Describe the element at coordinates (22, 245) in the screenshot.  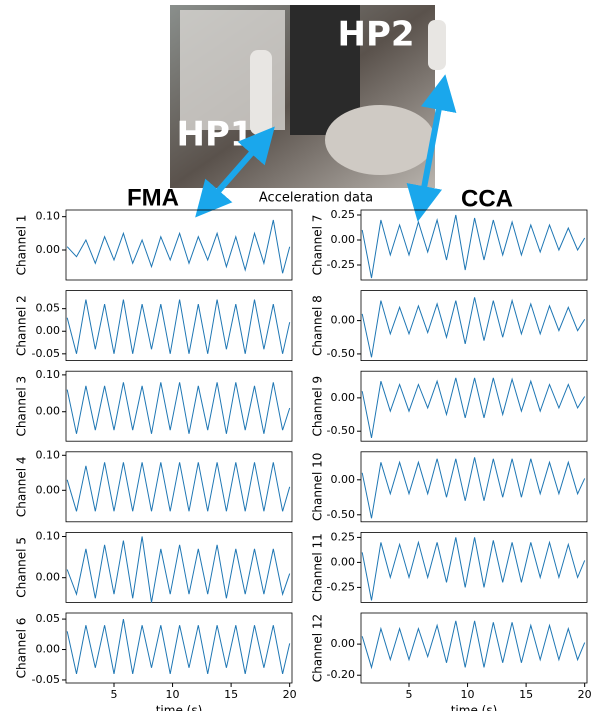
I see `y-axis-label: Channel 1` at that location.